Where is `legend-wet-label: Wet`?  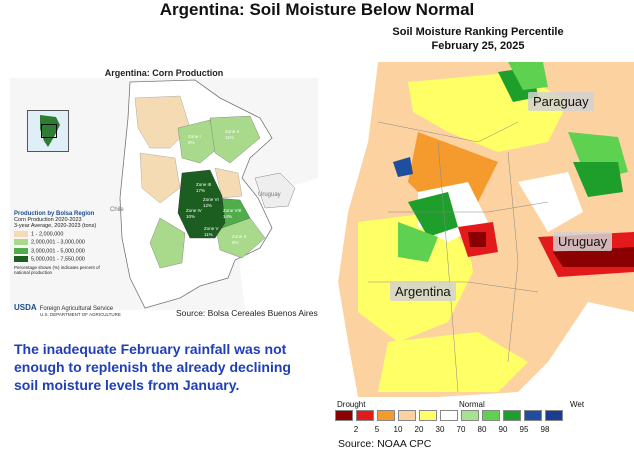 legend-wet-label: Wet is located at coordinates (577, 404).